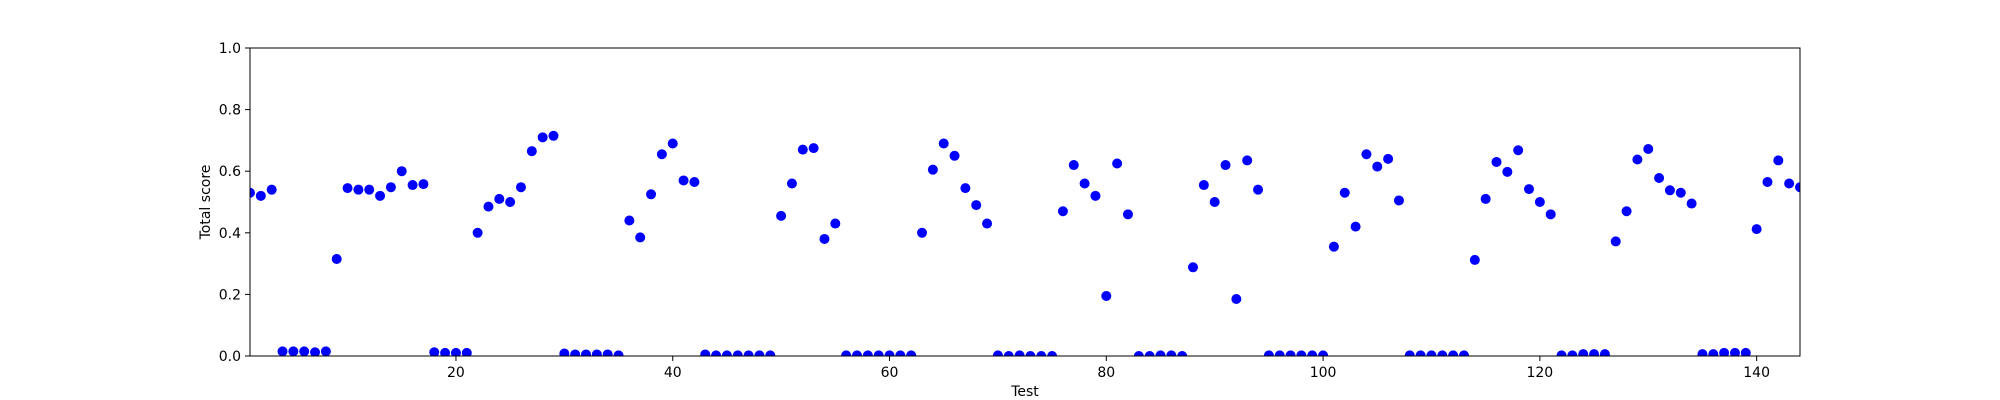 The height and width of the screenshot is (400, 2000). I want to click on x-axis-label: Test, so click(1024, 392).